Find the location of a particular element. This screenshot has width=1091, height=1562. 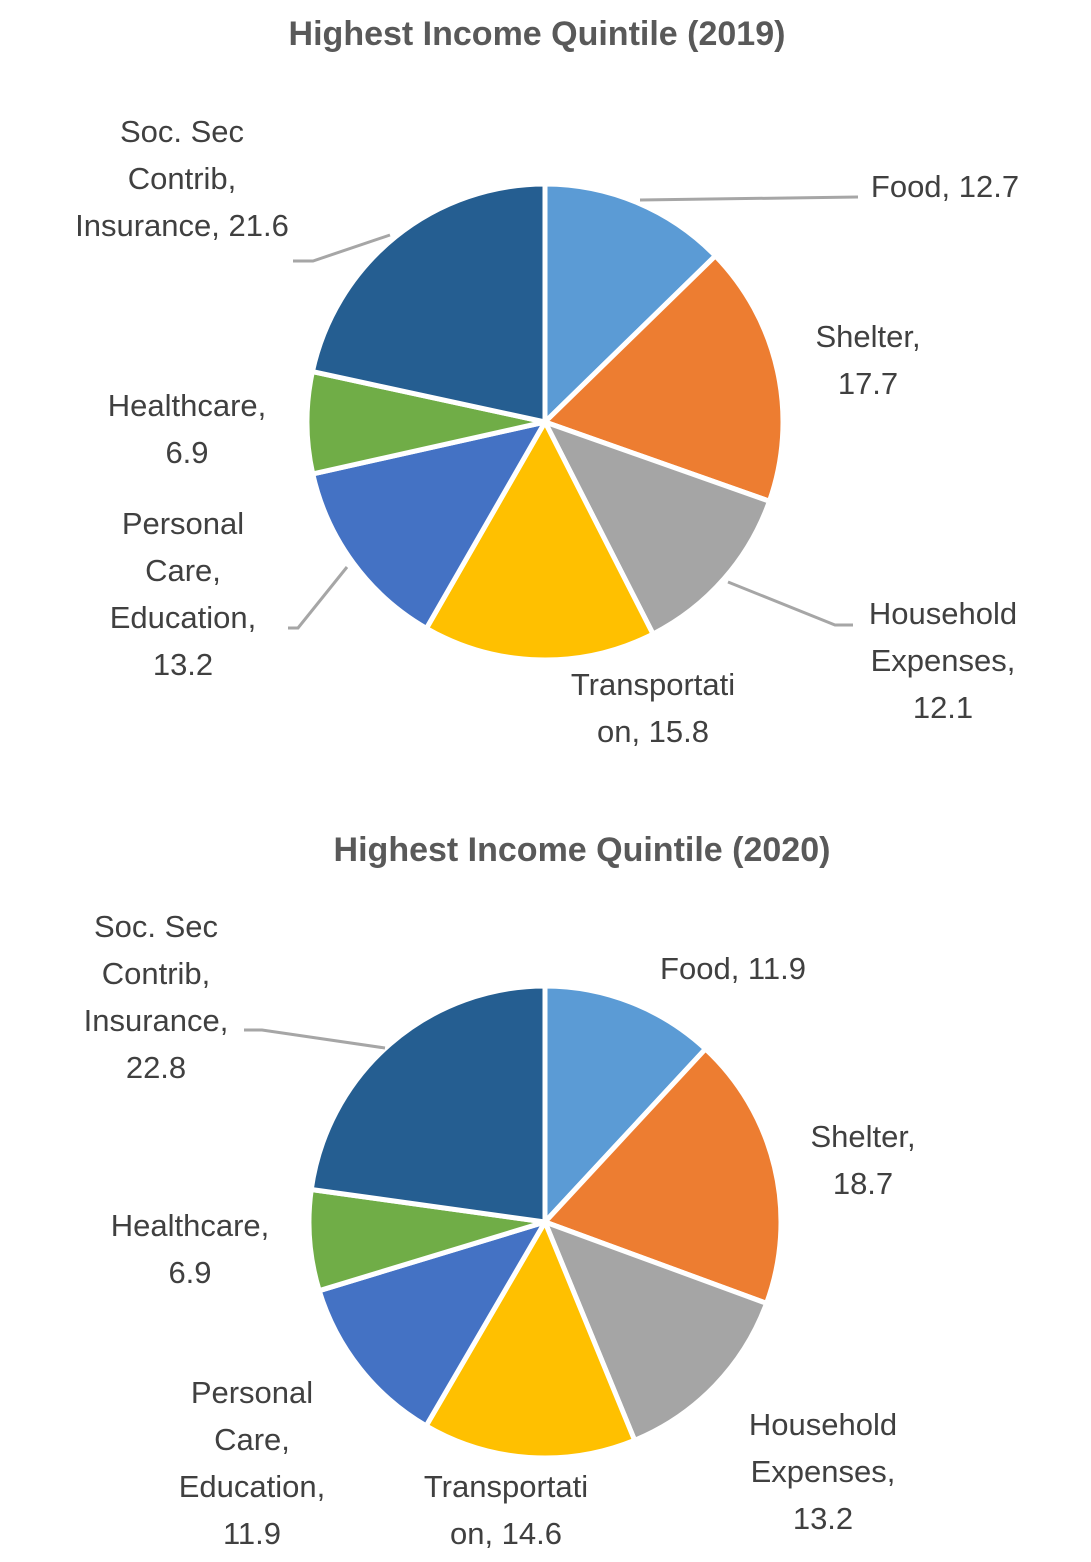

data-label-line: 18.7 is located at coordinates (863, 1183).